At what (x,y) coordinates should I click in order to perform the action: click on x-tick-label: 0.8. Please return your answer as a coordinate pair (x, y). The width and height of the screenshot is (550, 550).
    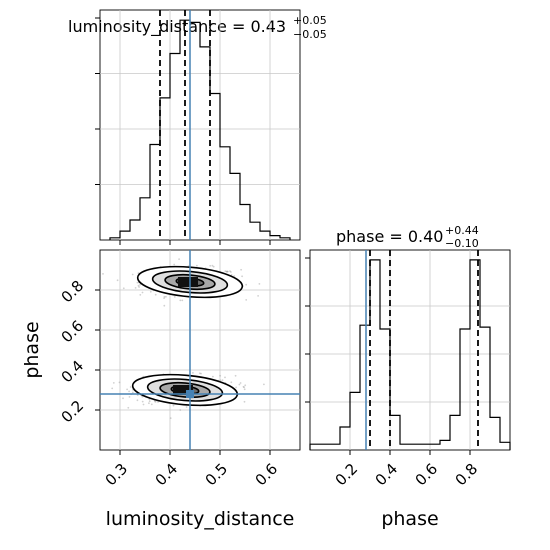
    Looking at the image, I should click on (467, 475).